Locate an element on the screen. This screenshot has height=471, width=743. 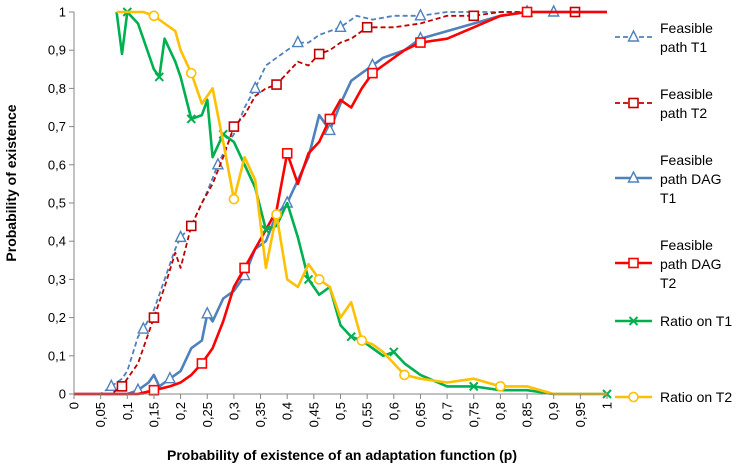
legend-item: Feasible path DAG T1 is located at coordinates (668, 179).